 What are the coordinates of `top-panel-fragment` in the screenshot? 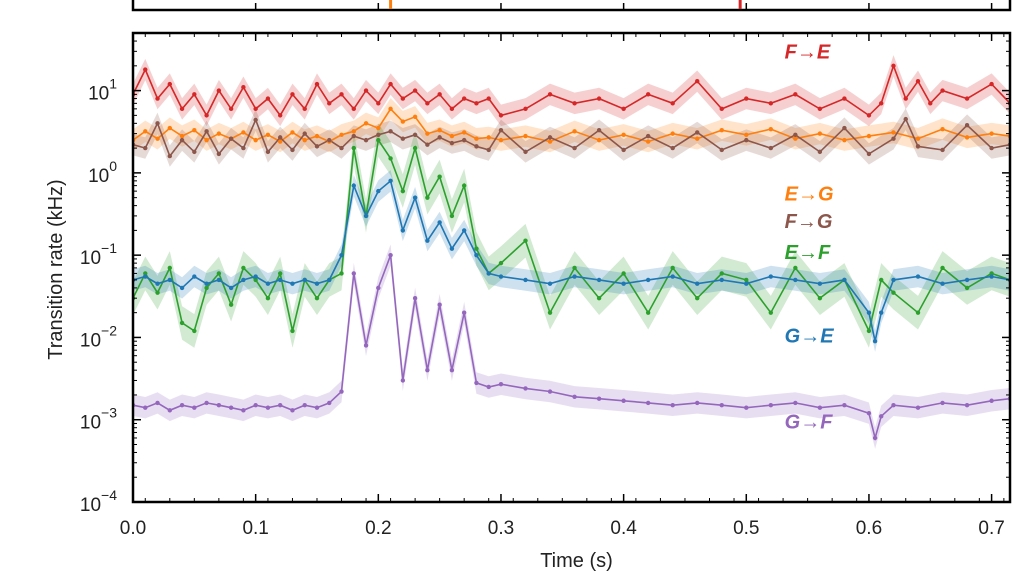 It's located at (571, 6).